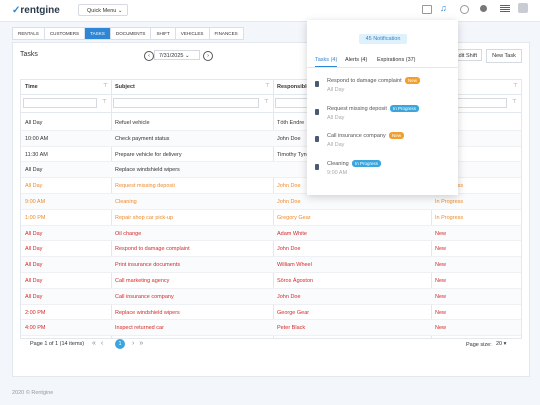 The width and height of the screenshot is (540, 405). What do you see at coordinates (364, 81) in the screenshot?
I see `item-title: Respond to damage complaint` at bounding box center [364, 81].